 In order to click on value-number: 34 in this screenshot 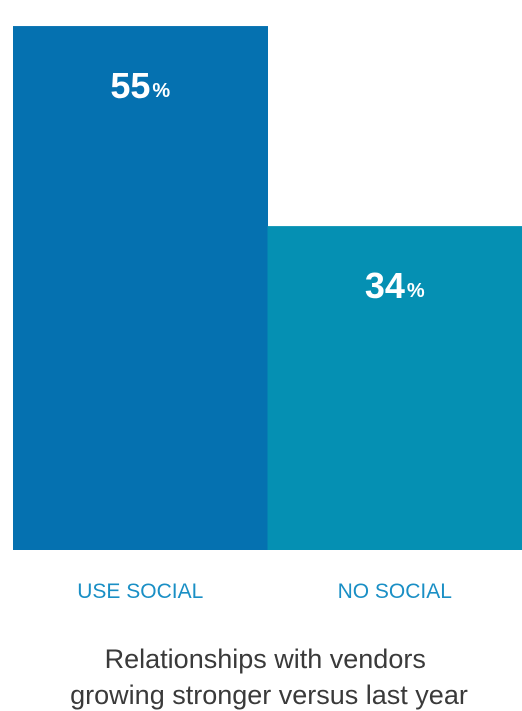, I will do `click(385, 285)`.